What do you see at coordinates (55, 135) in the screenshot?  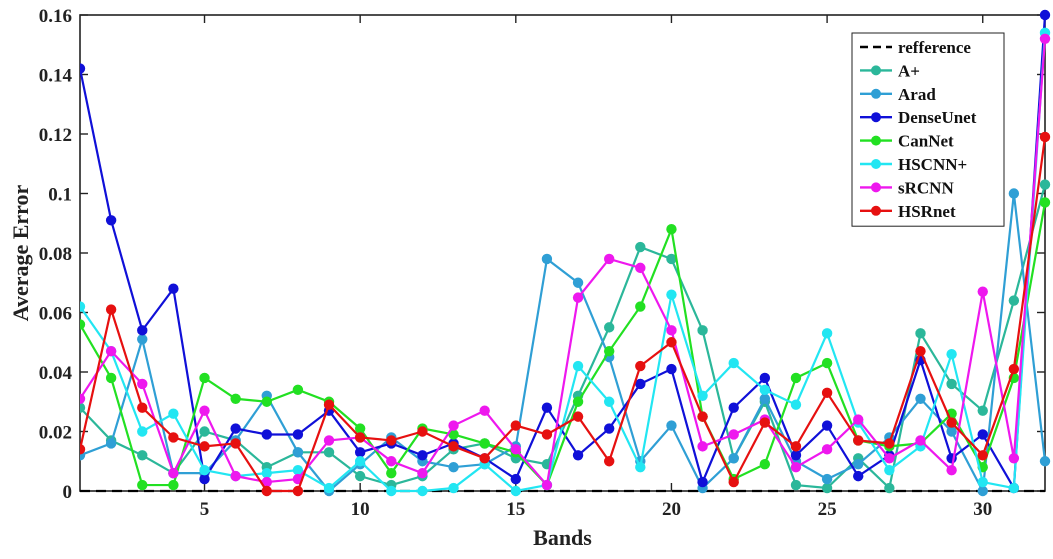 I see `y-tick-label: 0.12` at bounding box center [55, 135].